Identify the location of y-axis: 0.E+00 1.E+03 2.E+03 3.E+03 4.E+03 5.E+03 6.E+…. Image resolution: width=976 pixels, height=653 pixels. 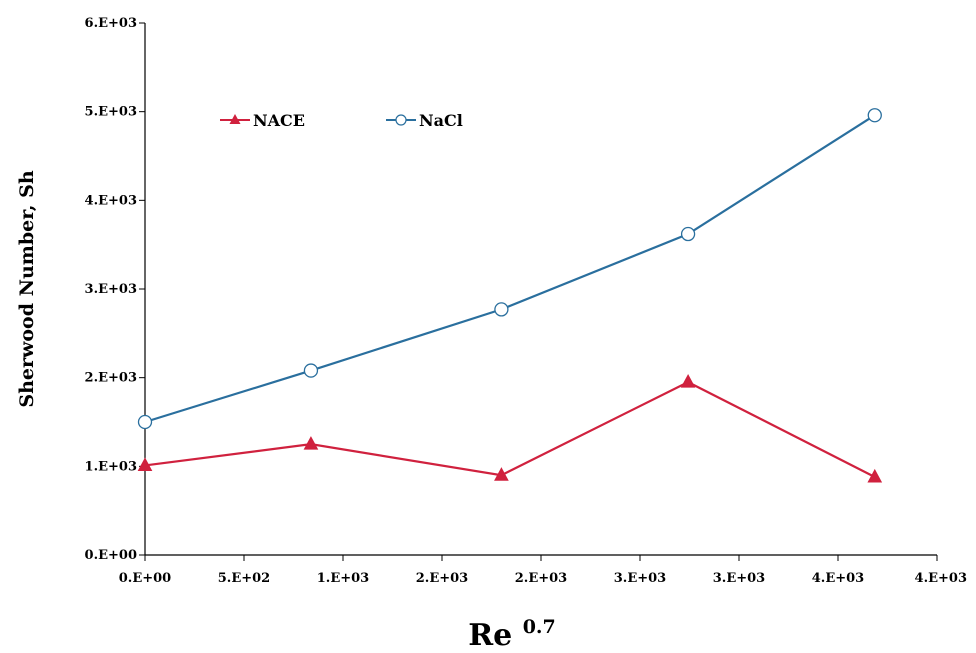
(115, 289).